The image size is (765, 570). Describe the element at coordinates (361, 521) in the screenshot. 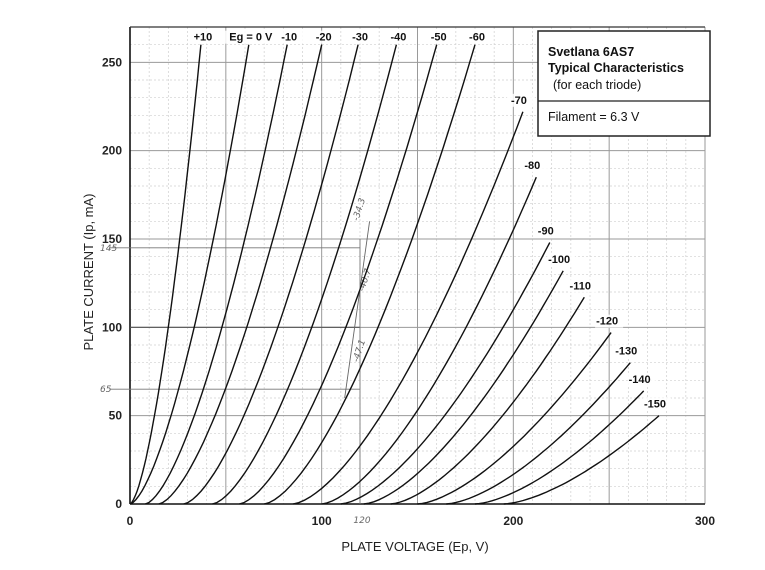

I see `handwritten-x-mark: 120` at that location.